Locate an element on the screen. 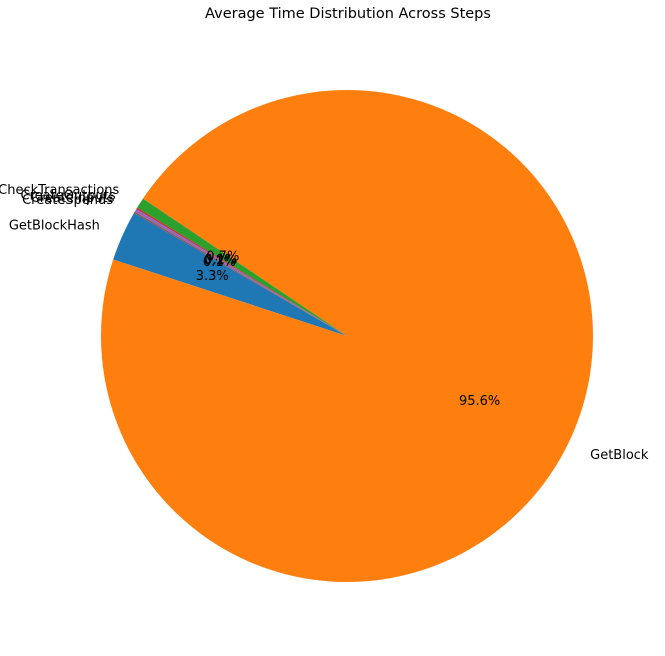 Image resolution: width=665 pixels, height=656 pixels. slice-label-createinputs: CreateInputs is located at coordinates (73, 198).